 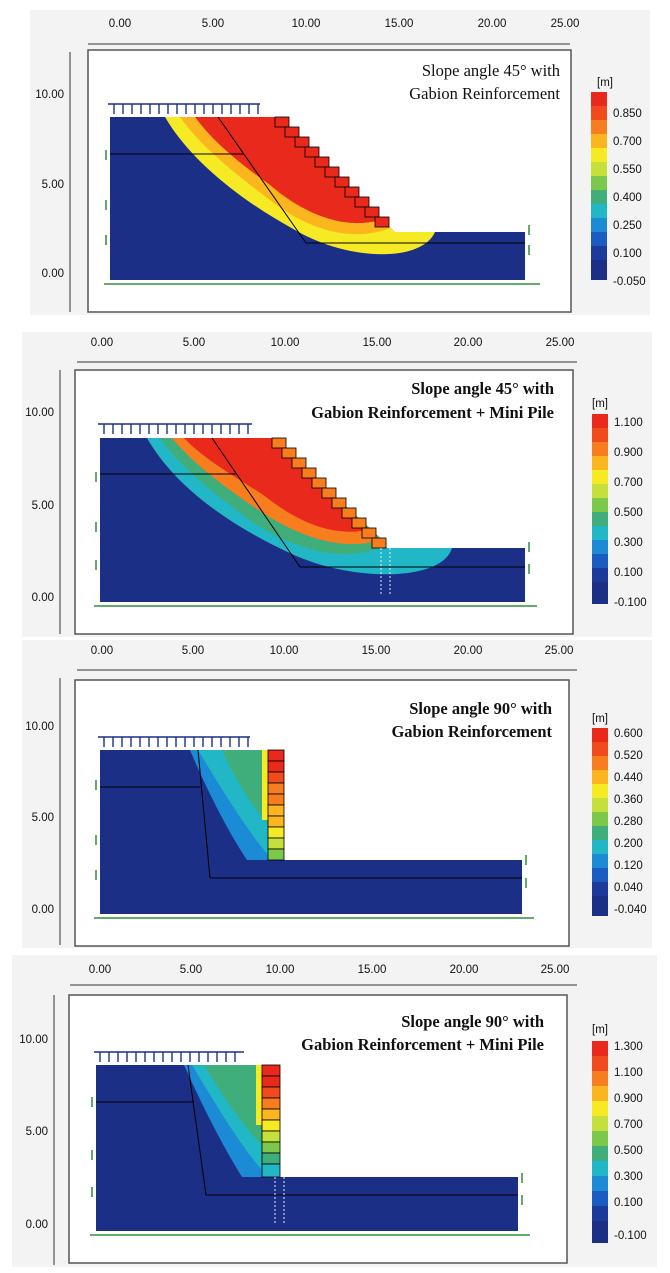 I want to click on legend-label: 0.700, so click(x=627, y=142).